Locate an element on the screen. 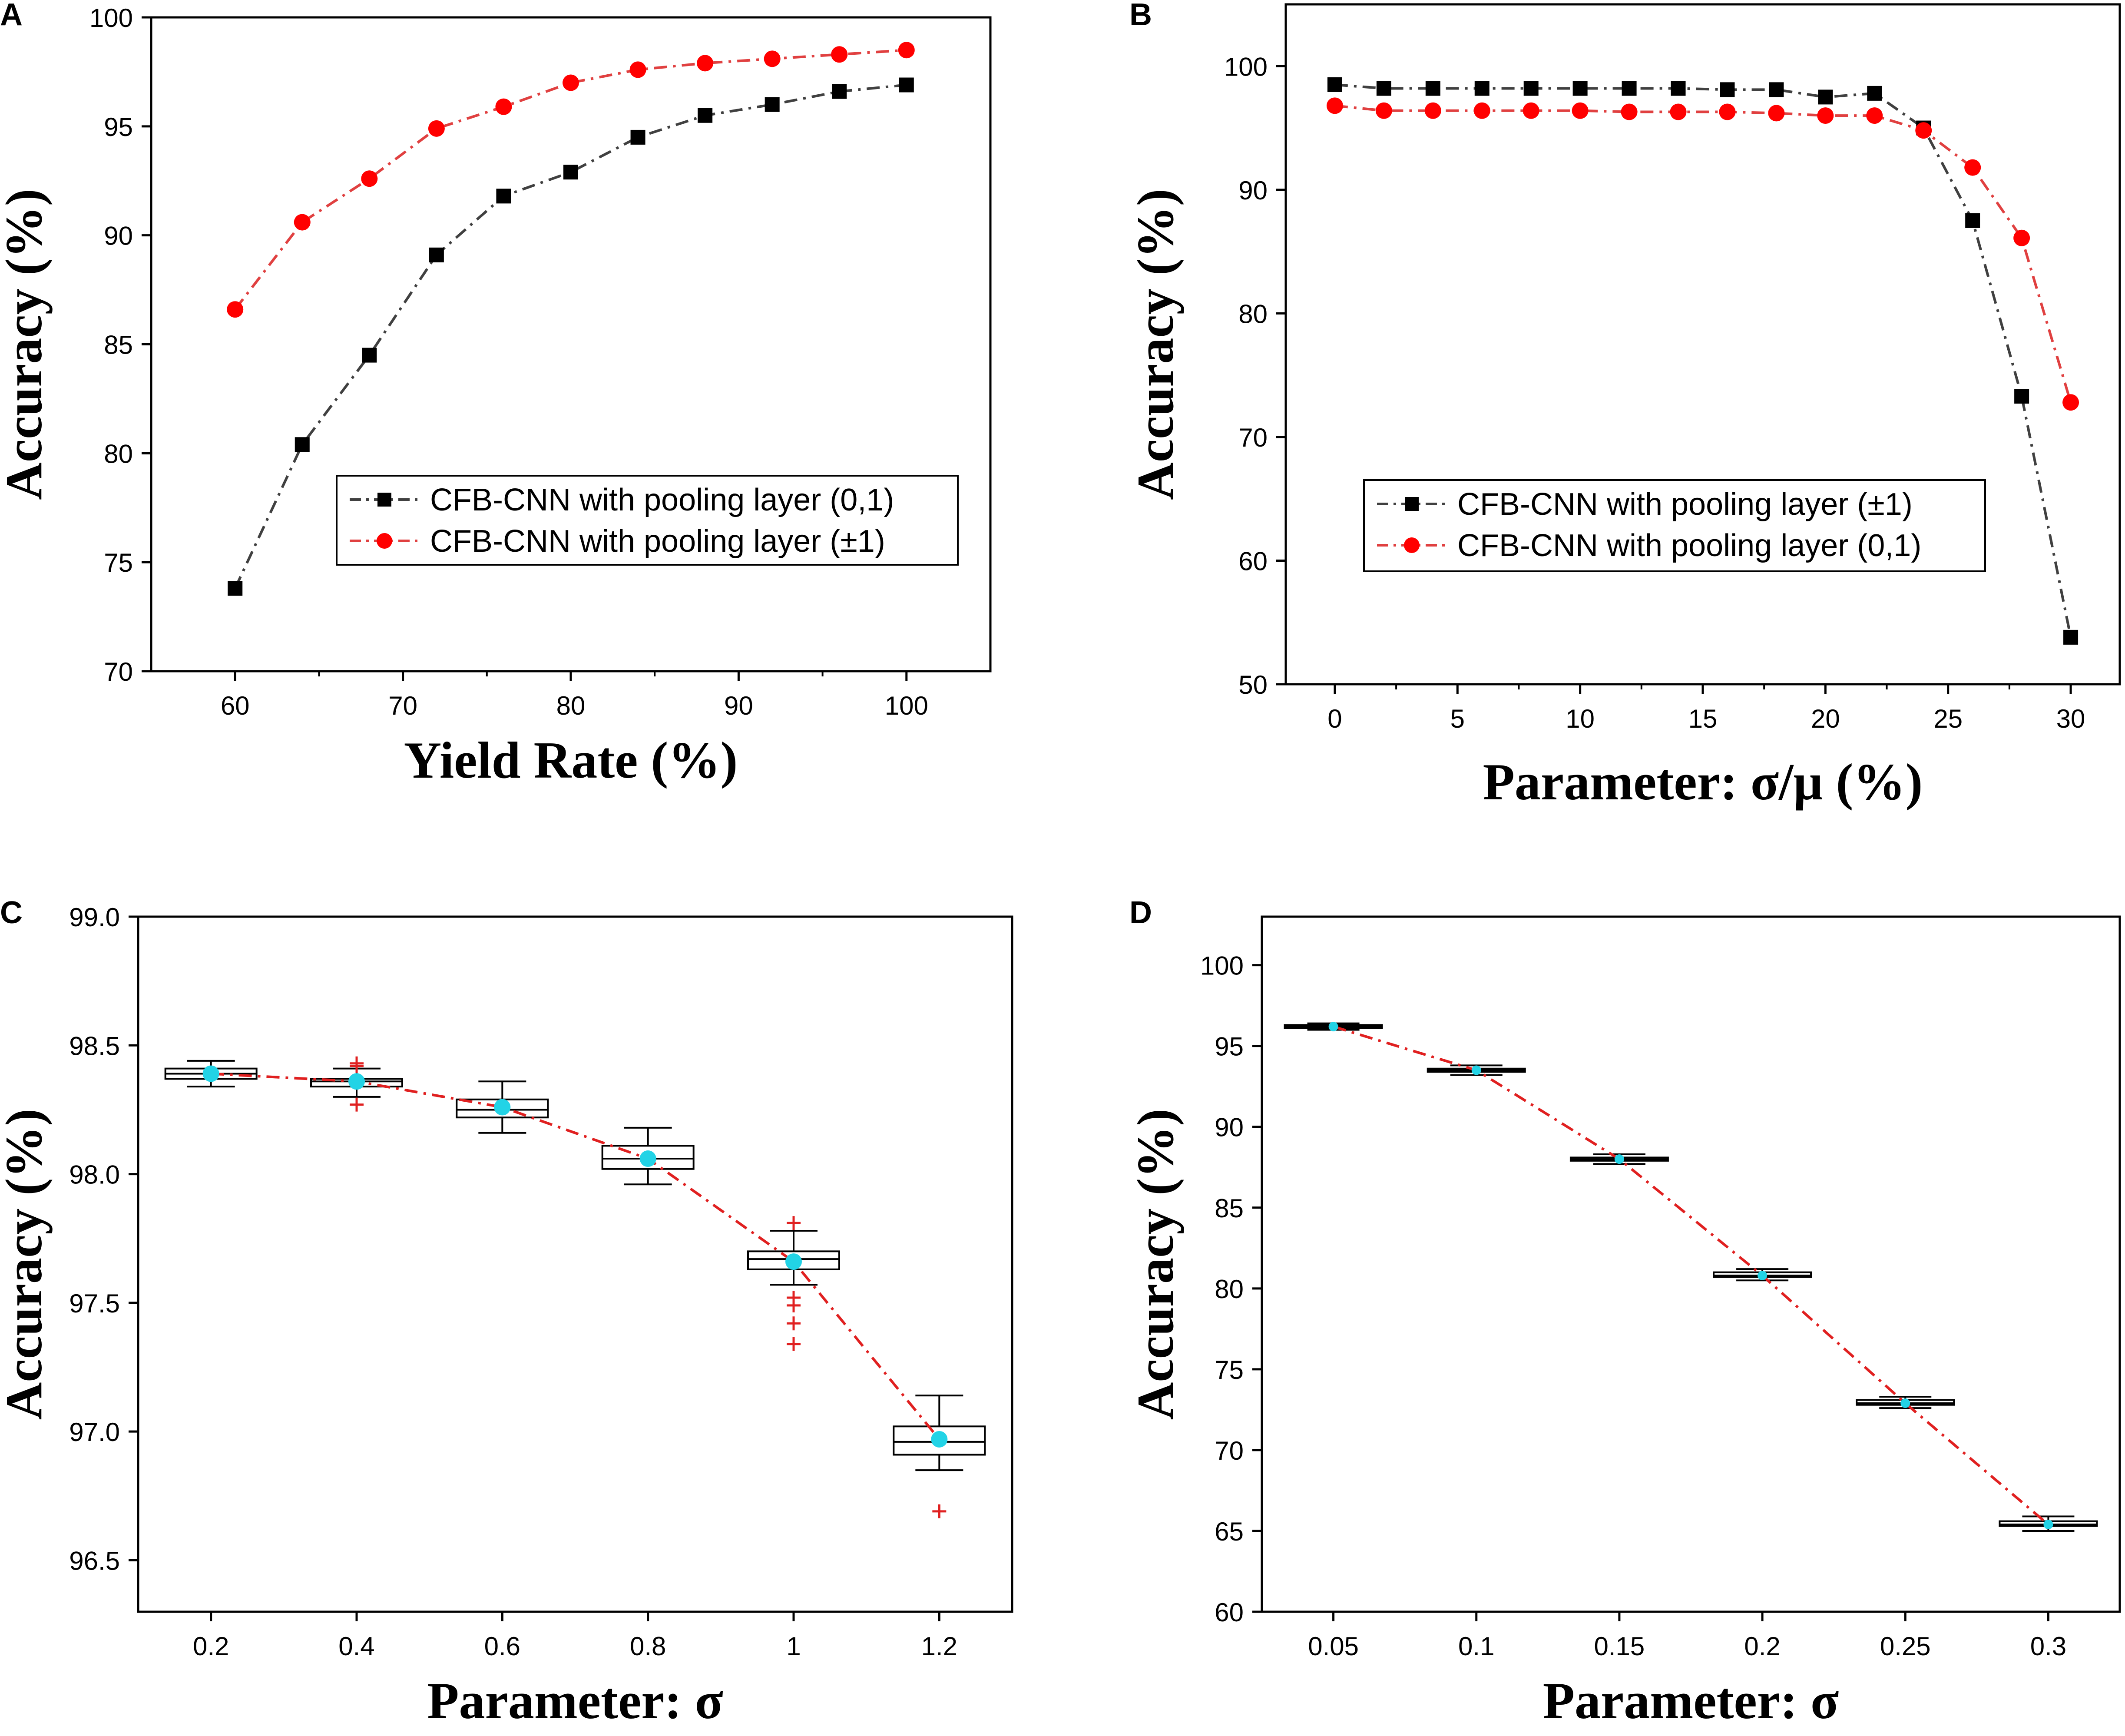  y-tick-label: 80 is located at coordinates (1229, 1289).